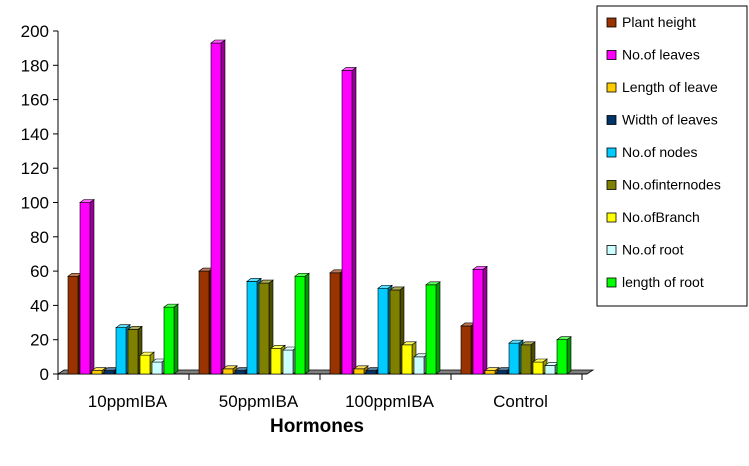 Image resolution: width=749 pixels, height=466 pixels. What do you see at coordinates (35, 31) in the screenshot?
I see `y-tick-label: 200` at bounding box center [35, 31].